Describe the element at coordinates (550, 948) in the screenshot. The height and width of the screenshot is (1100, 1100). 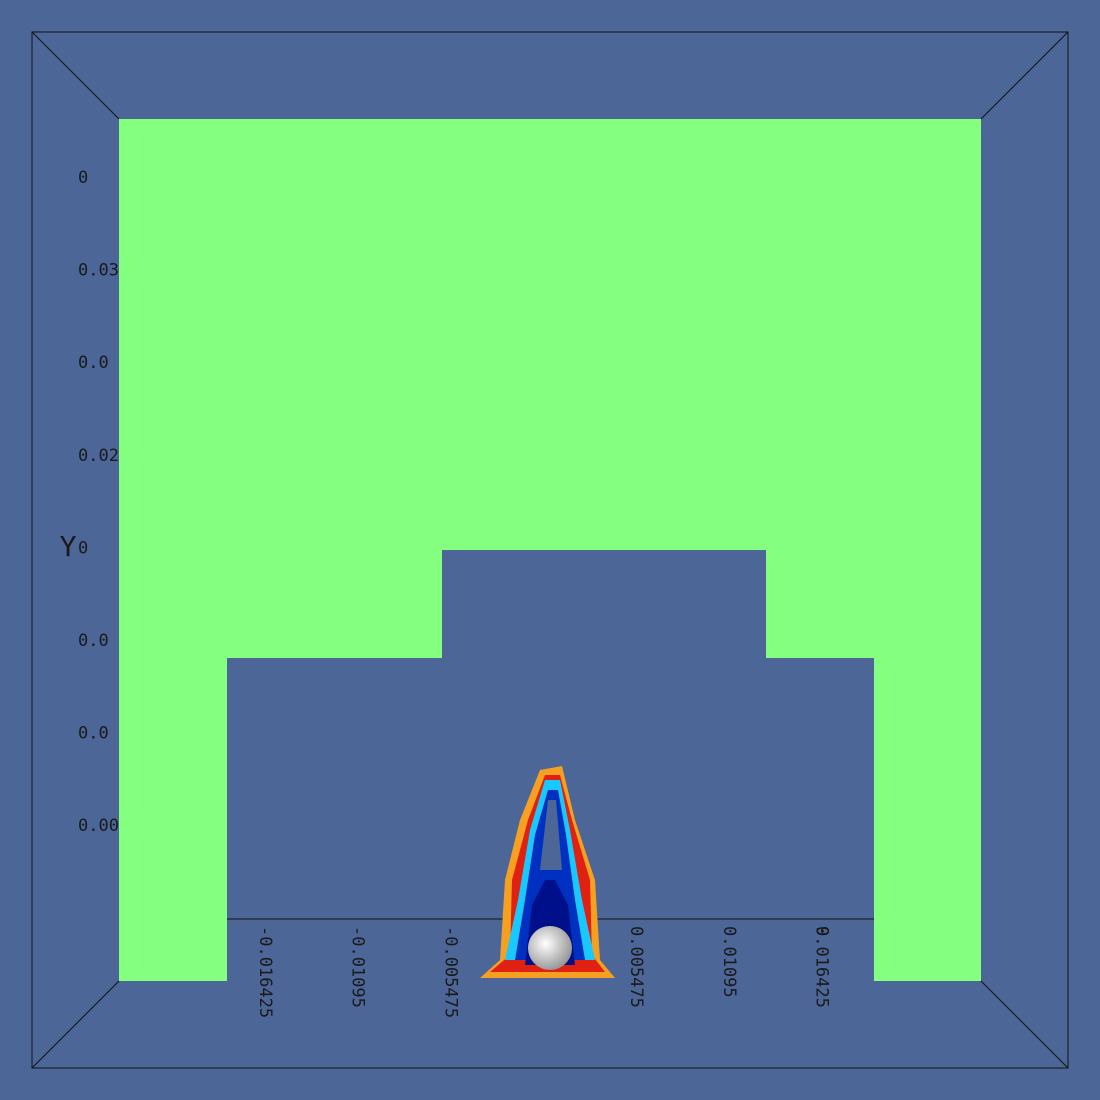
I see `sphere` at that location.